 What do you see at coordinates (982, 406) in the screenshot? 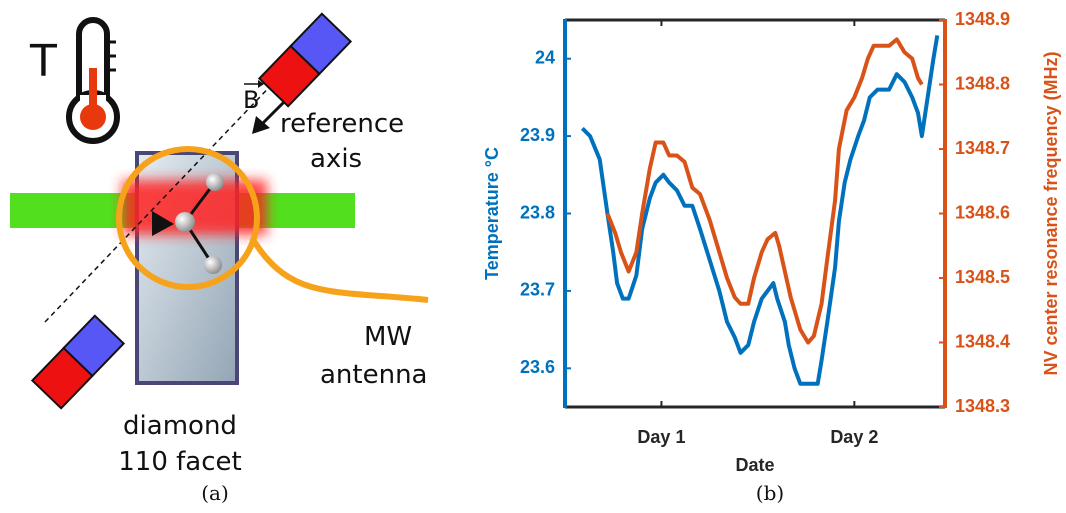
I see `y2-tick-label: 1348.3` at bounding box center [982, 406].